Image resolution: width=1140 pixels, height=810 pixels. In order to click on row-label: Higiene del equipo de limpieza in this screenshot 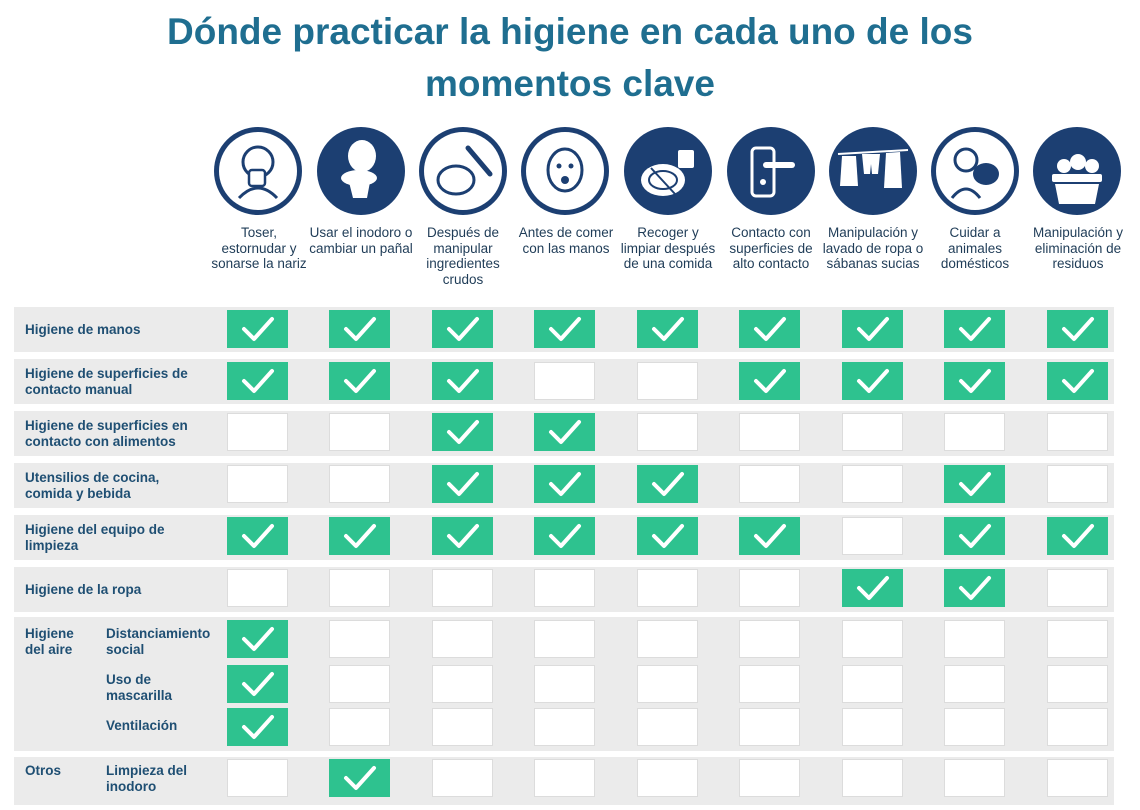, I will do `click(95, 537)`.